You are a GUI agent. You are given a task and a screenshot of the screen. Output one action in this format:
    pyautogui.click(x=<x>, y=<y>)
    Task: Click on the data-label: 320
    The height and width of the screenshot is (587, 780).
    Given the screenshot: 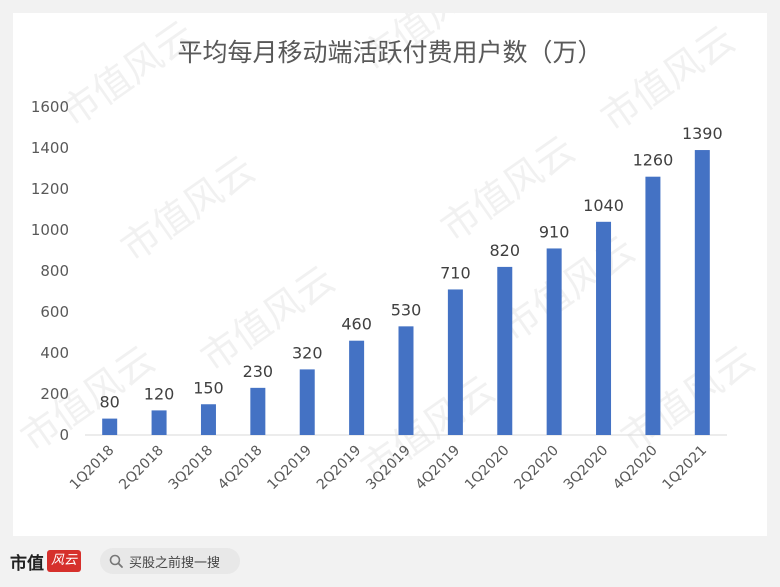 What is the action you would take?
    pyautogui.click(x=307, y=352)
    